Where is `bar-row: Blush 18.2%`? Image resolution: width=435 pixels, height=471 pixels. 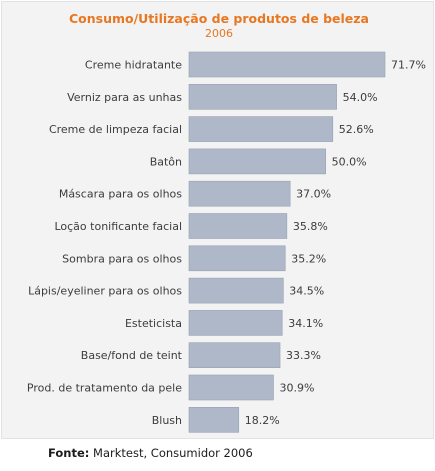
bar-row: Blush 18.2% is located at coordinates (216, 419).